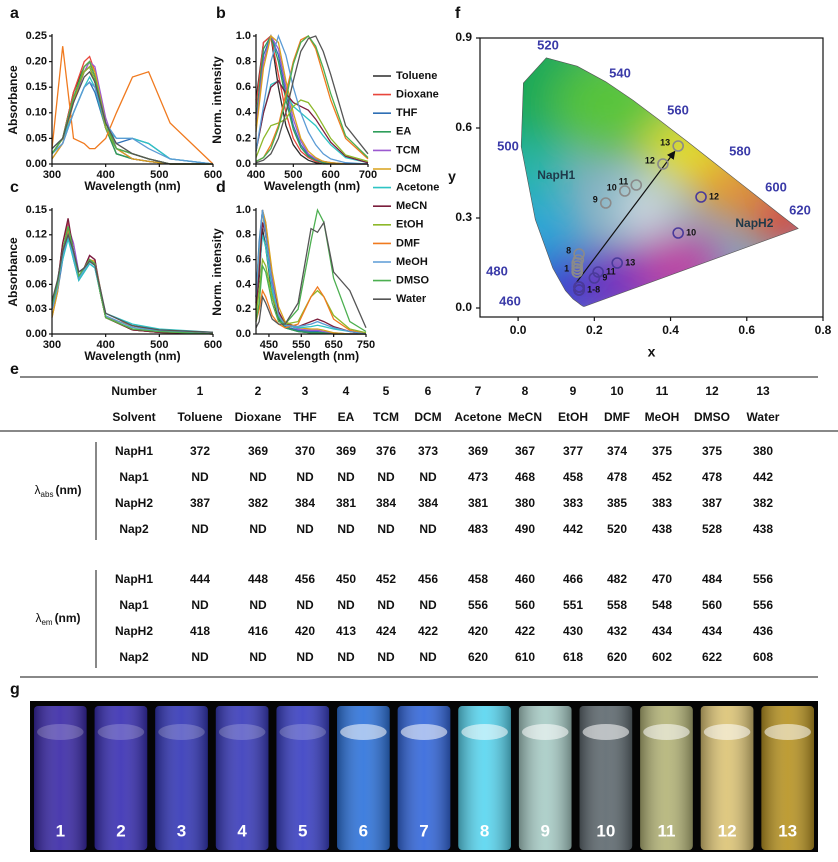  What do you see at coordinates (386, 391) in the screenshot?
I see `table-cell: 5` at bounding box center [386, 391].